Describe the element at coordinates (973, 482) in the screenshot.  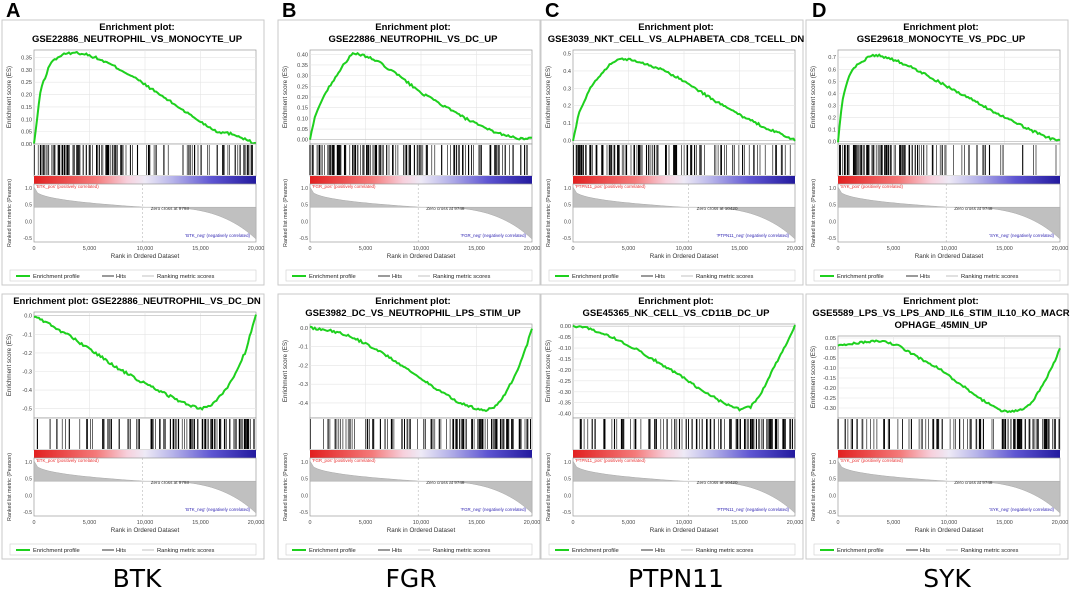
I see `zero-cross-label: Zero cross at 9748` at that location.